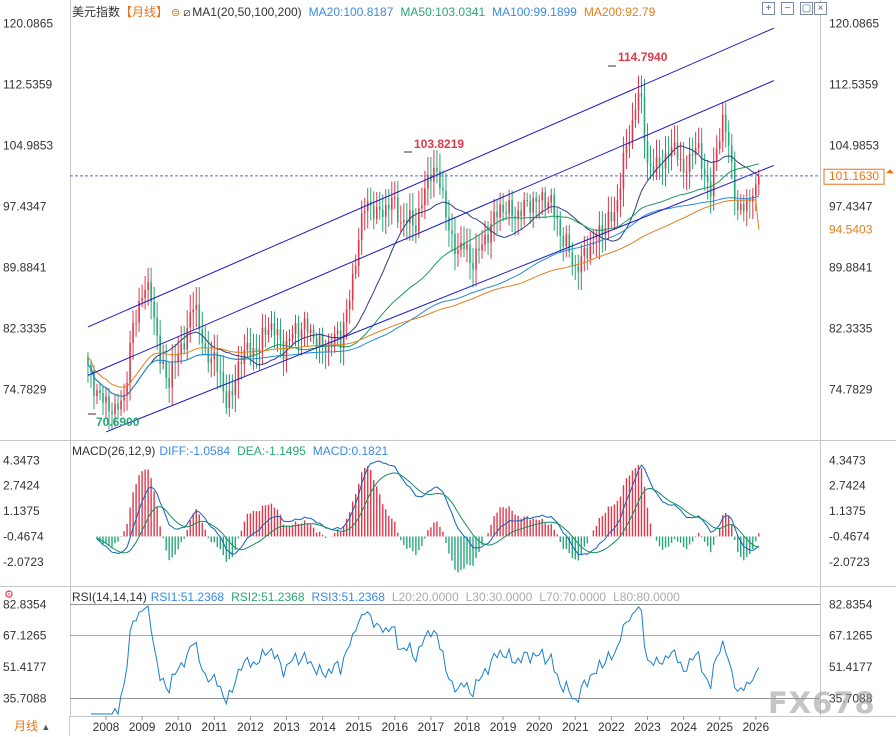 The height and width of the screenshot is (737, 896). What do you see at coordinates (176, 13) in the screenshot?
I see `switch-icon: ⊜` at bounding box center [176, 13].